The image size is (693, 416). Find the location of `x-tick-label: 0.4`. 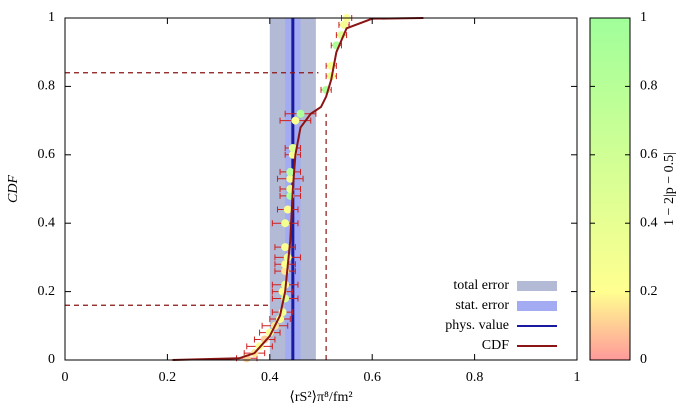

x-tick-label: 0.4 is located at coordinates (270, 377).